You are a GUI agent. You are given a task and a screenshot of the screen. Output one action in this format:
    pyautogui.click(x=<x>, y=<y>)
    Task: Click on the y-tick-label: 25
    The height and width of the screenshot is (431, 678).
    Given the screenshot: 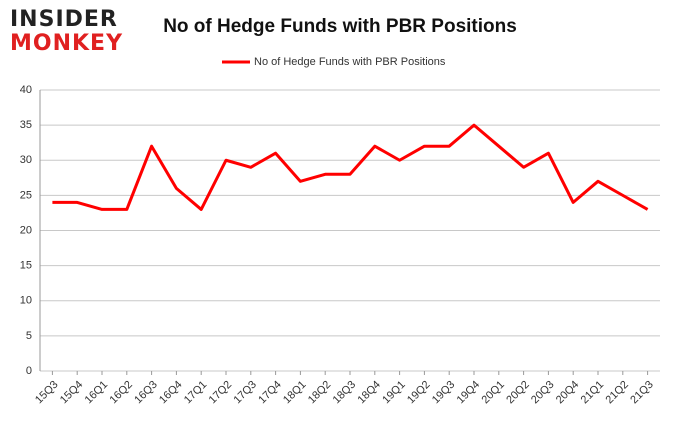 What is the action you would take?
    pyautogui.click(x=26, y=195)
    